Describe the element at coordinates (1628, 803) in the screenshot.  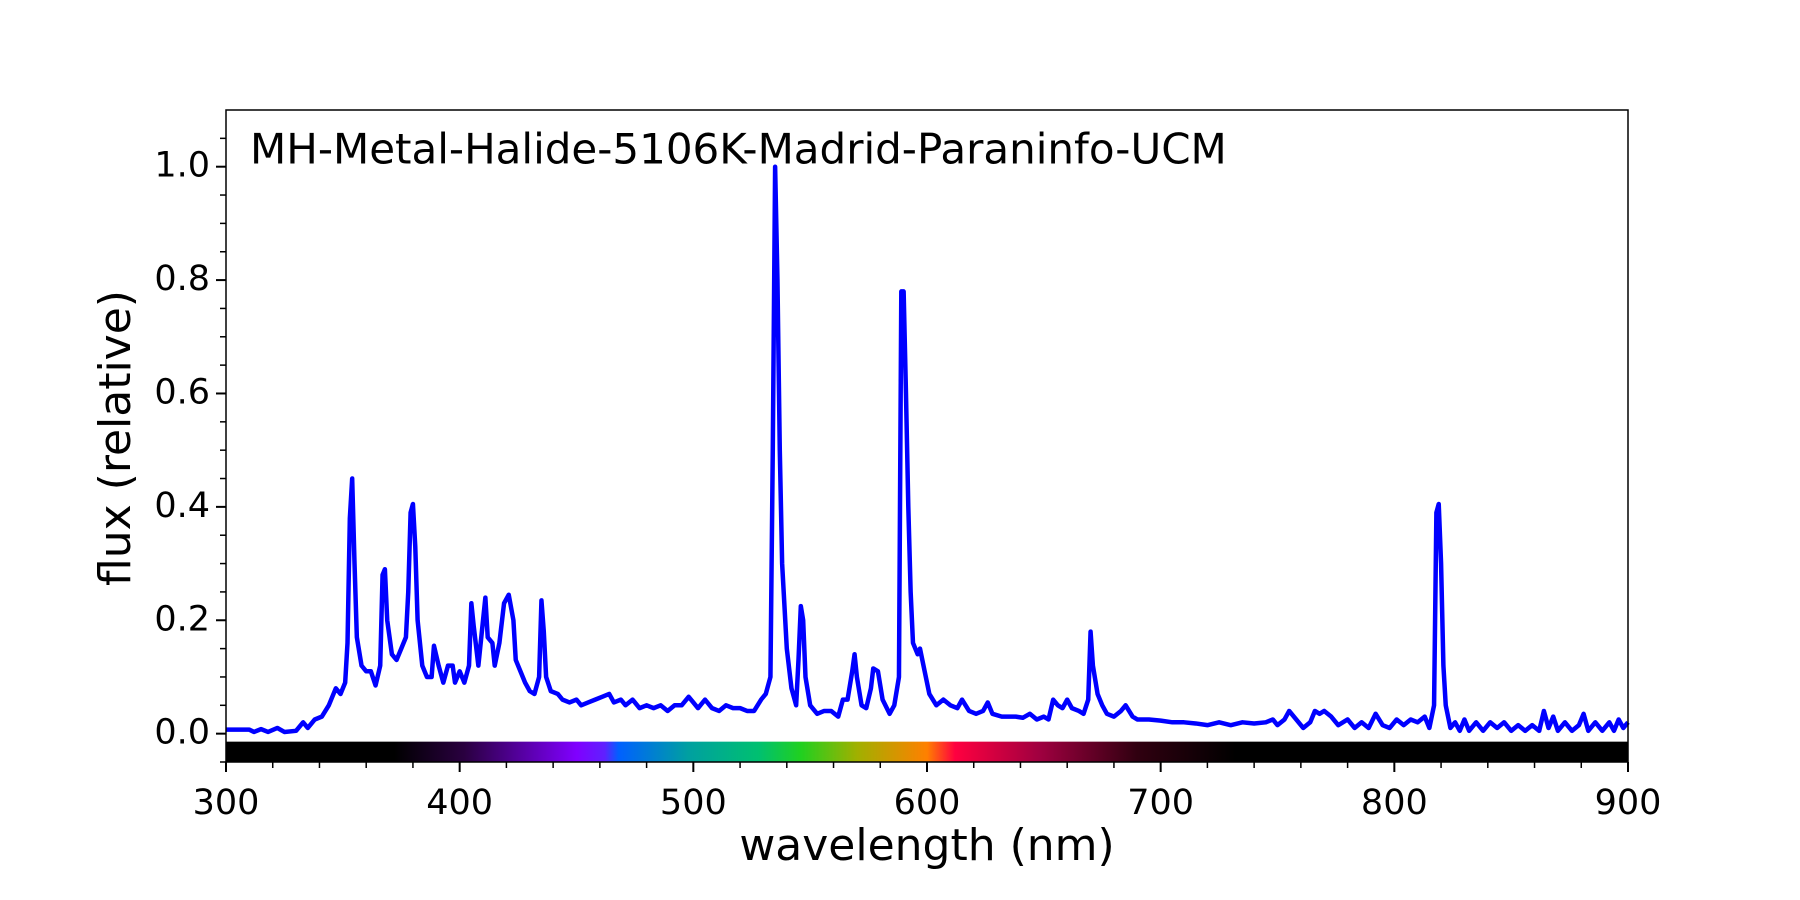
I see `x-tick-label: 900` at that location.